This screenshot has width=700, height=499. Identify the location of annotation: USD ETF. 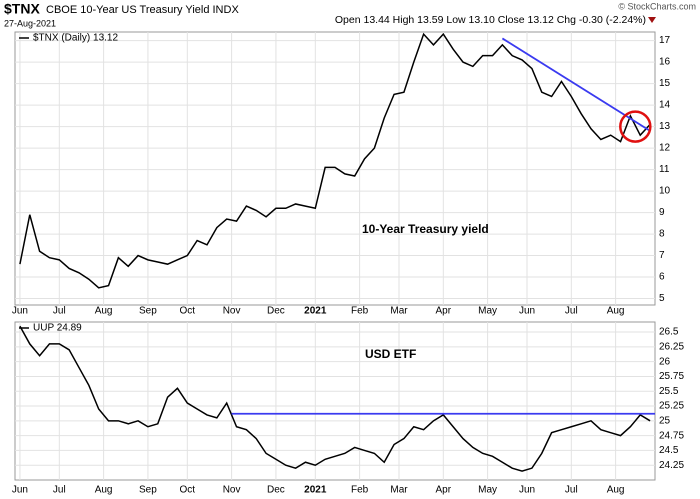
(390, 354).